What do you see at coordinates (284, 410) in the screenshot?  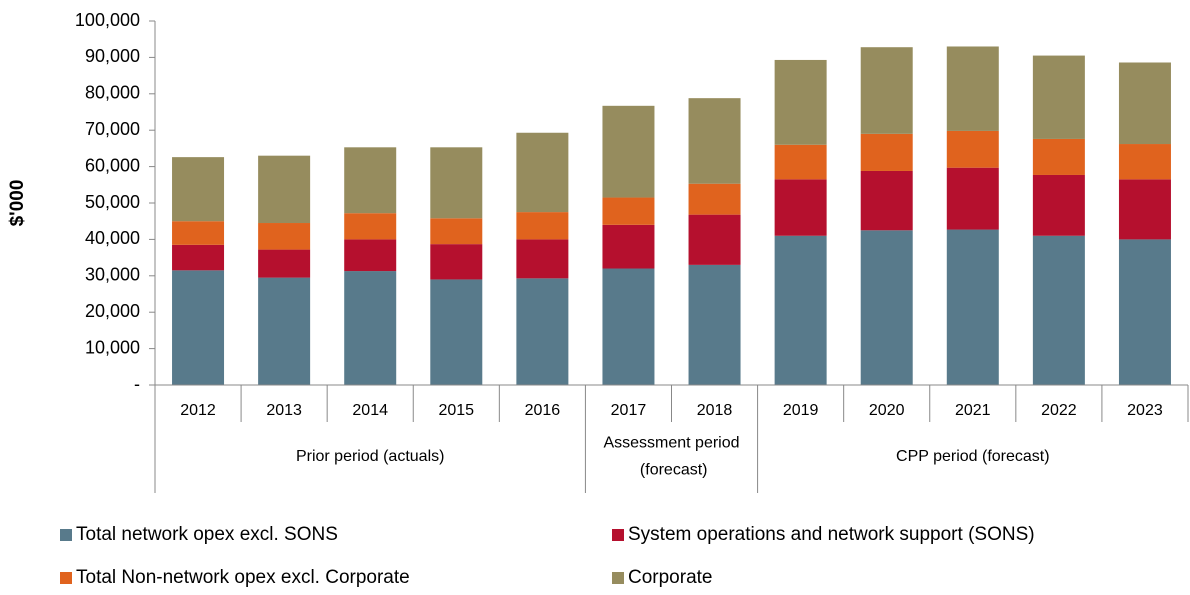 I see `x-tick-label: 2013` at bounding box center [284, 410].